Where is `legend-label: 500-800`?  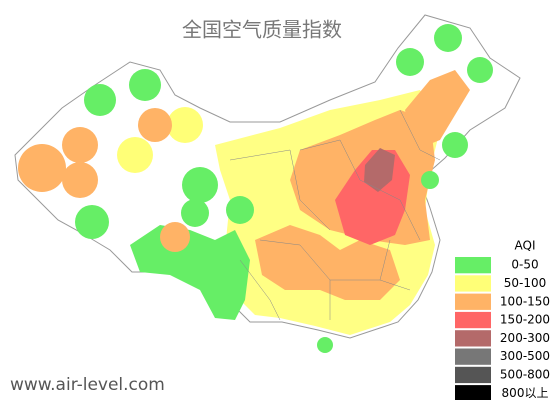
legend-label: 500-800 is located at coordinates (525, 374).